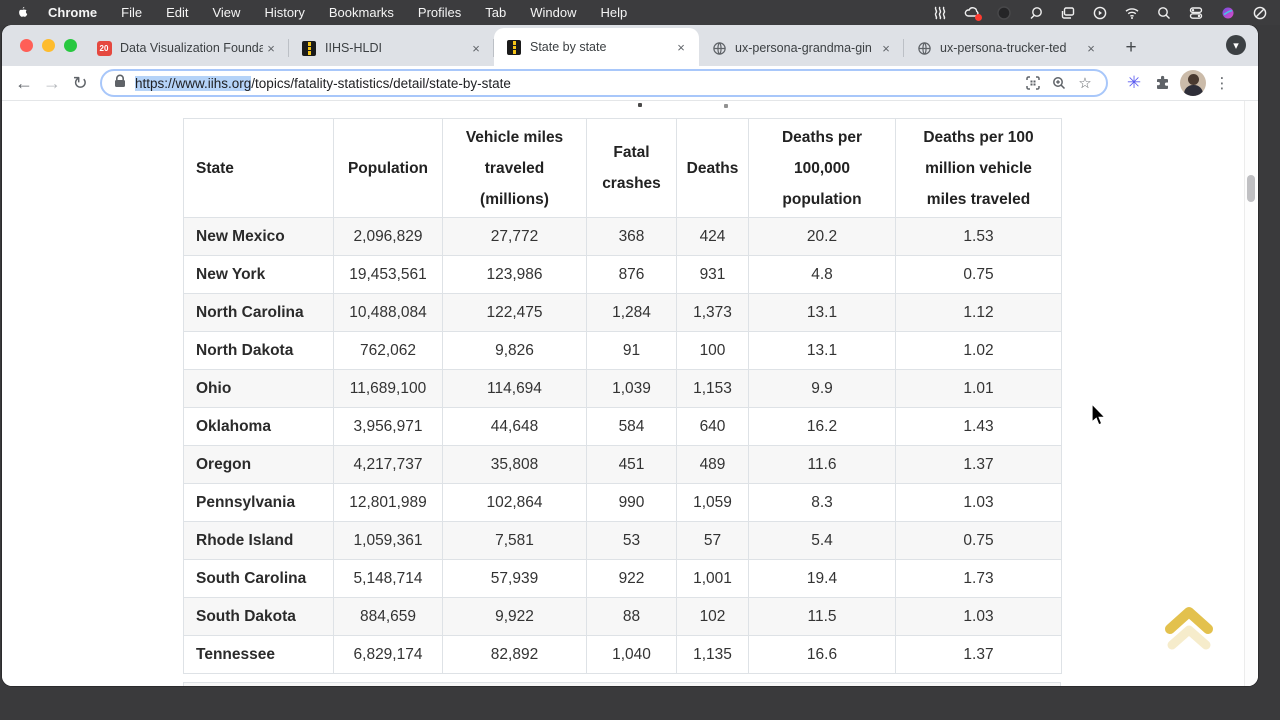 Image resolution: width=1280 pixels, height=720 pixels. What do you see at coordinates (388, 502) in the screenshot?
I see `value-cell: 12,801,989` at bounding box center [388, 502].